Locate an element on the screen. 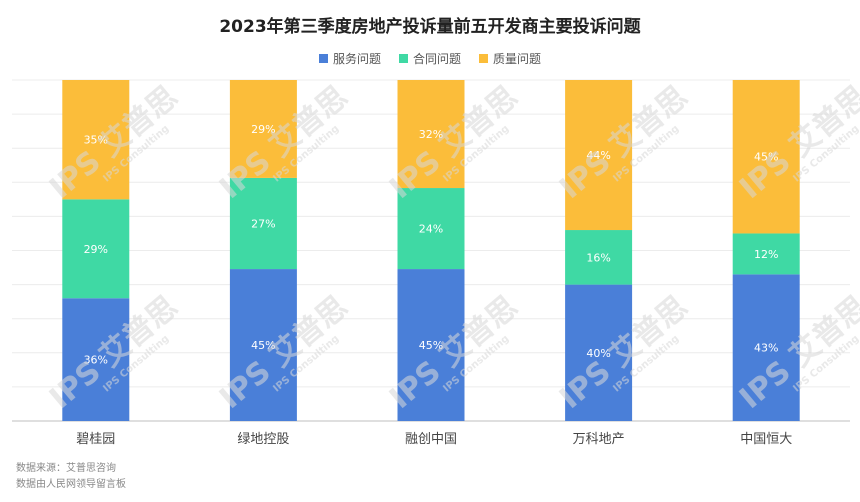 The height and width of the screenshot is (502, 860). legend: 服务问题 合同问题 质量问题 is located at coordinates (430, 58).